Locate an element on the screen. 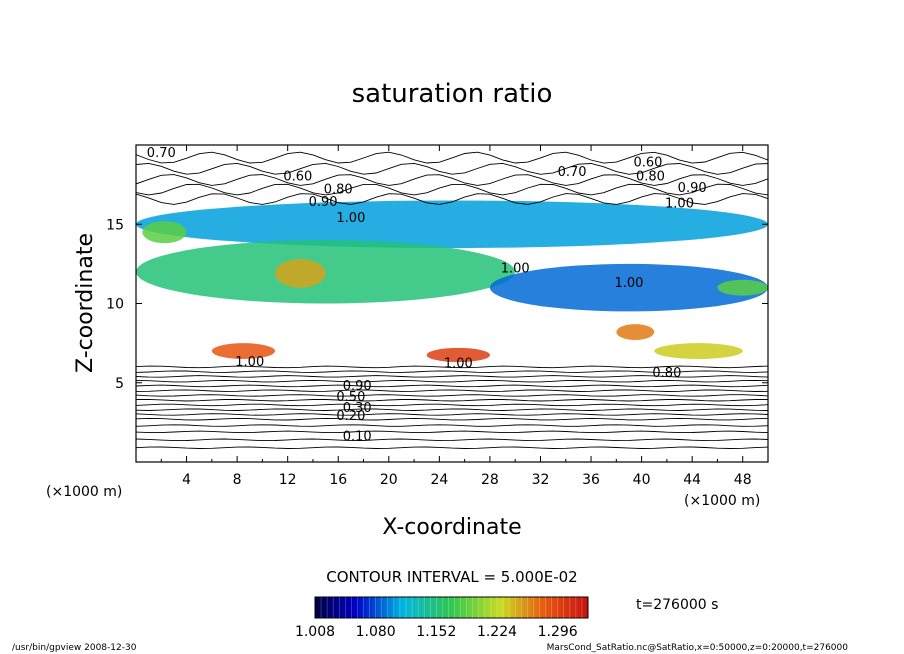 The width and height of the screenshot is (904, 654). contour-label: 0.10 is located at coordinates (357, 437).